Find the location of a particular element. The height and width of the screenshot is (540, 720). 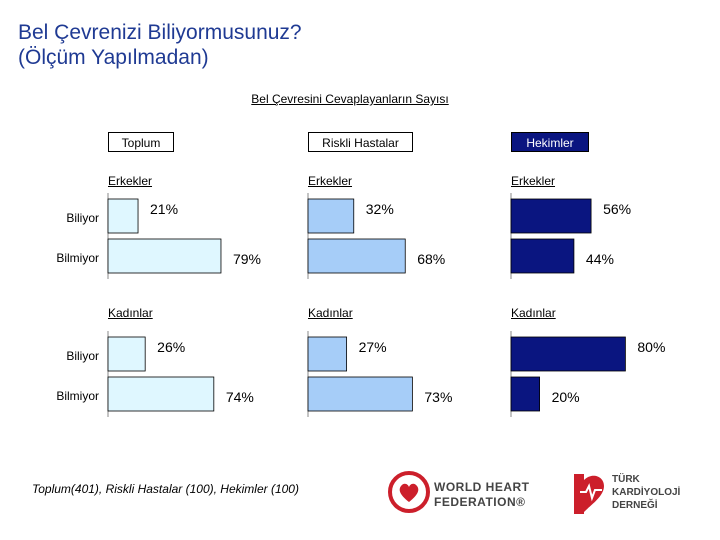

bar-toplum-kadinlar-biliyor is located at coordinates (126, 354).